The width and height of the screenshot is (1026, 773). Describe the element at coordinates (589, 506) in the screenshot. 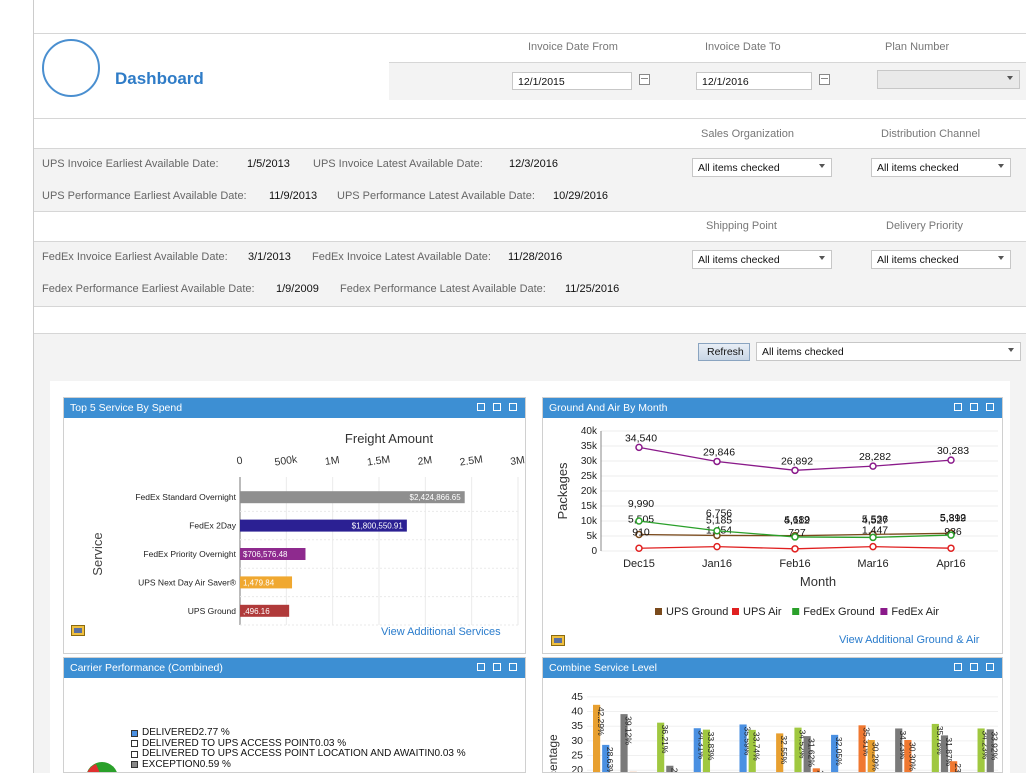

I see `y-tick-label: 15k` at that location.